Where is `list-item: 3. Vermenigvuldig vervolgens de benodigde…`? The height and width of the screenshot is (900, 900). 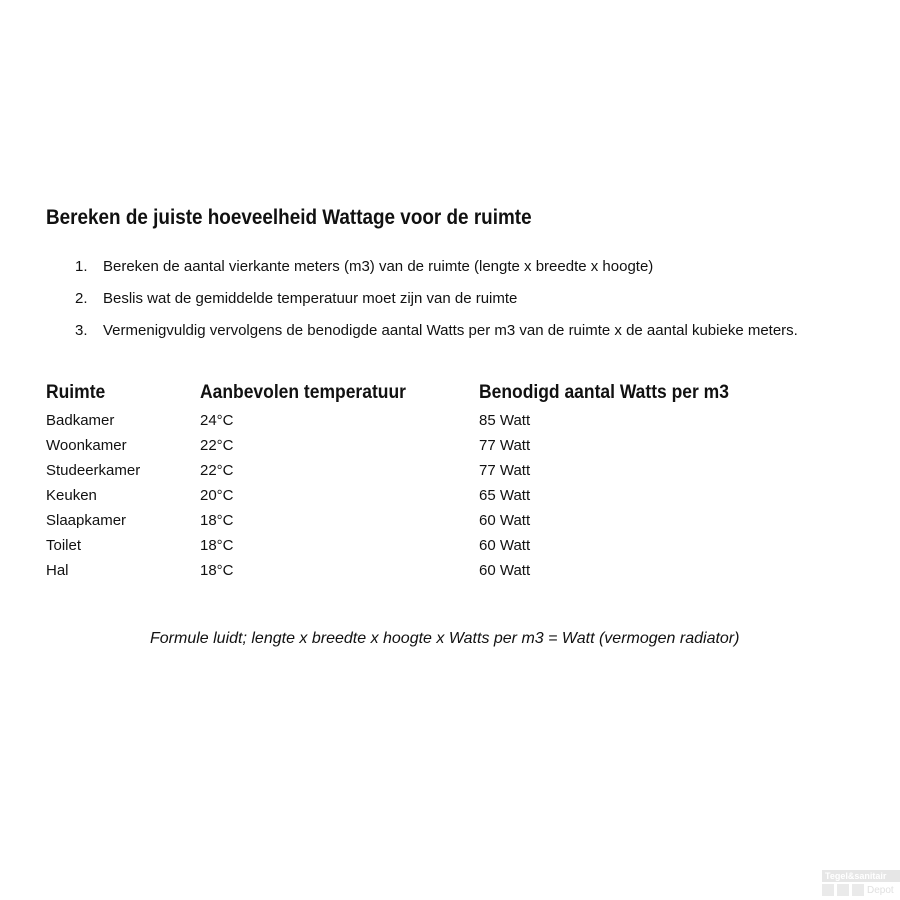 list-item: 3. Vermenigvuldig vervolgens de benodigde… is located at coordinates (436, 338).